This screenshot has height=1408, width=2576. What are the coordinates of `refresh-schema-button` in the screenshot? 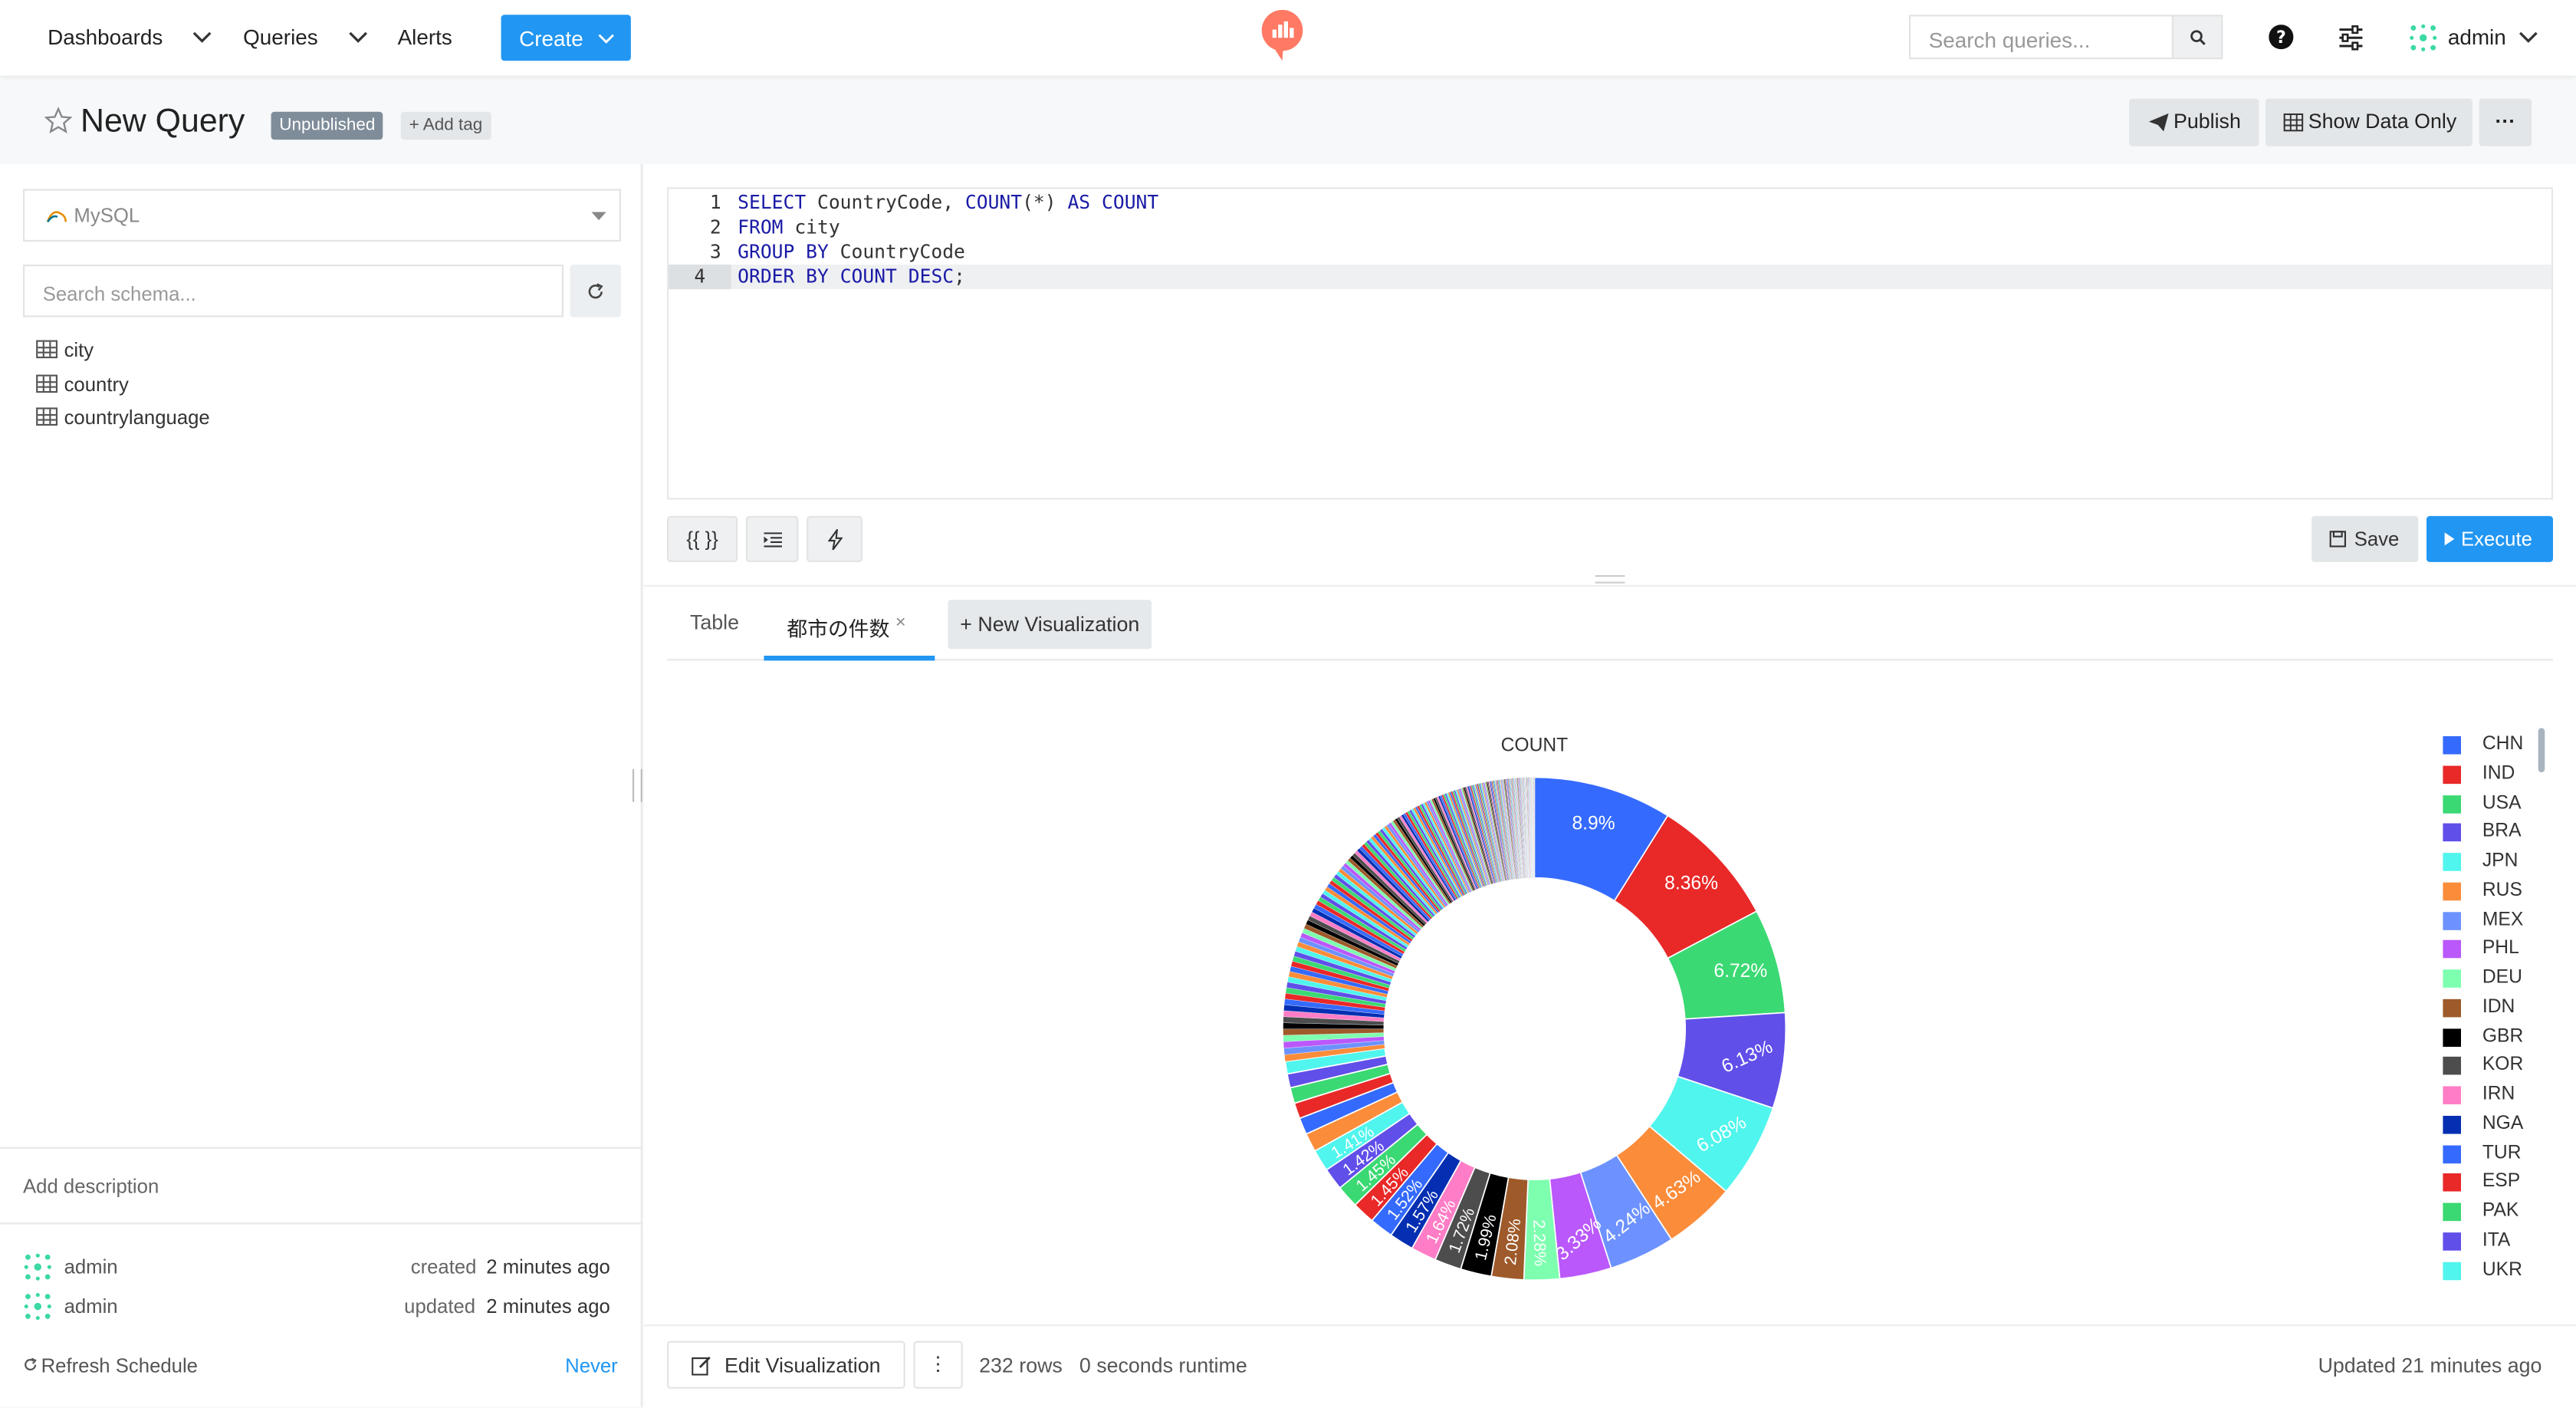 It's located at (595, 291).